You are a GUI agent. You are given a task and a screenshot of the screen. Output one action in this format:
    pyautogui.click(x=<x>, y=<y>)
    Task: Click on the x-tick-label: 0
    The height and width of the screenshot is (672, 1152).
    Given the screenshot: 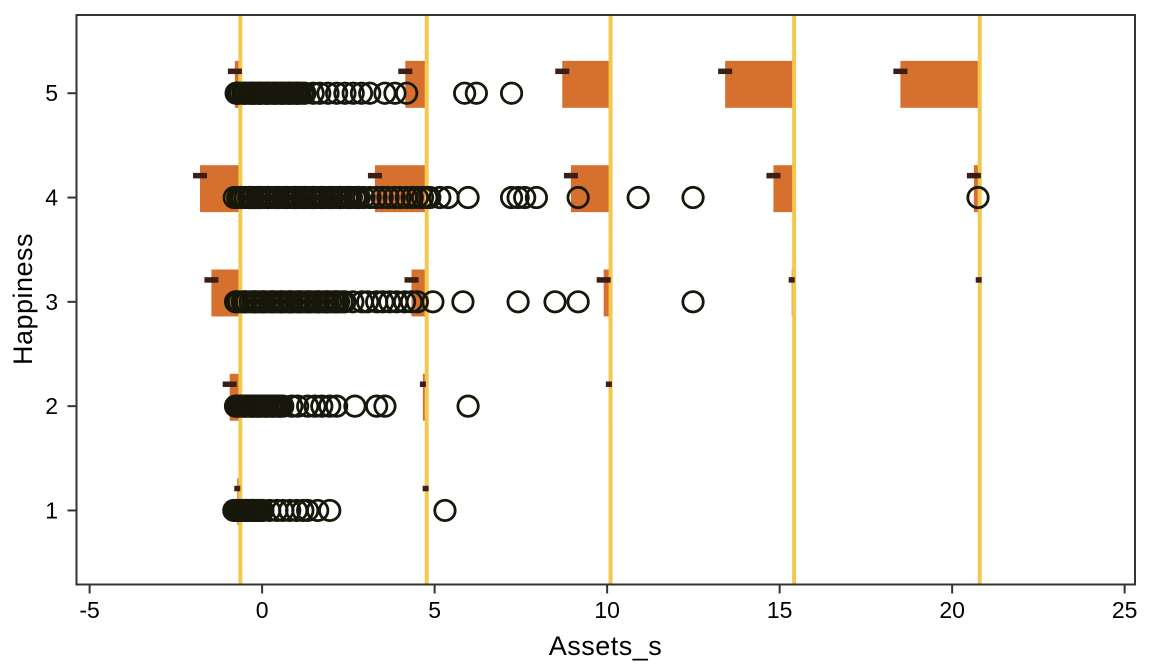 What is the action you would take?
    pyautogui.click(x=262, y=610)
    